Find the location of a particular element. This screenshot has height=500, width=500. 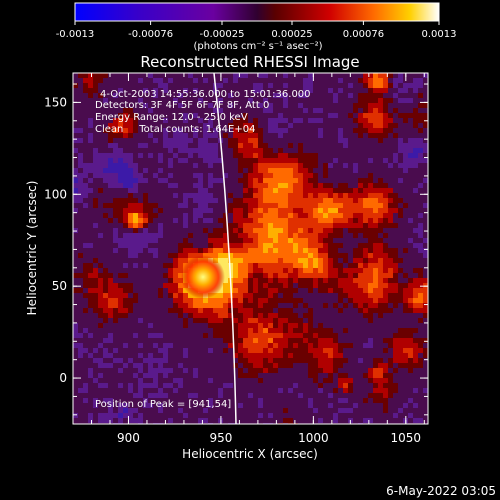

info-detectors: Detectors: 3F 4F 5F 6F 7F 8F, Att 0 is located at coordinates (182, 105).